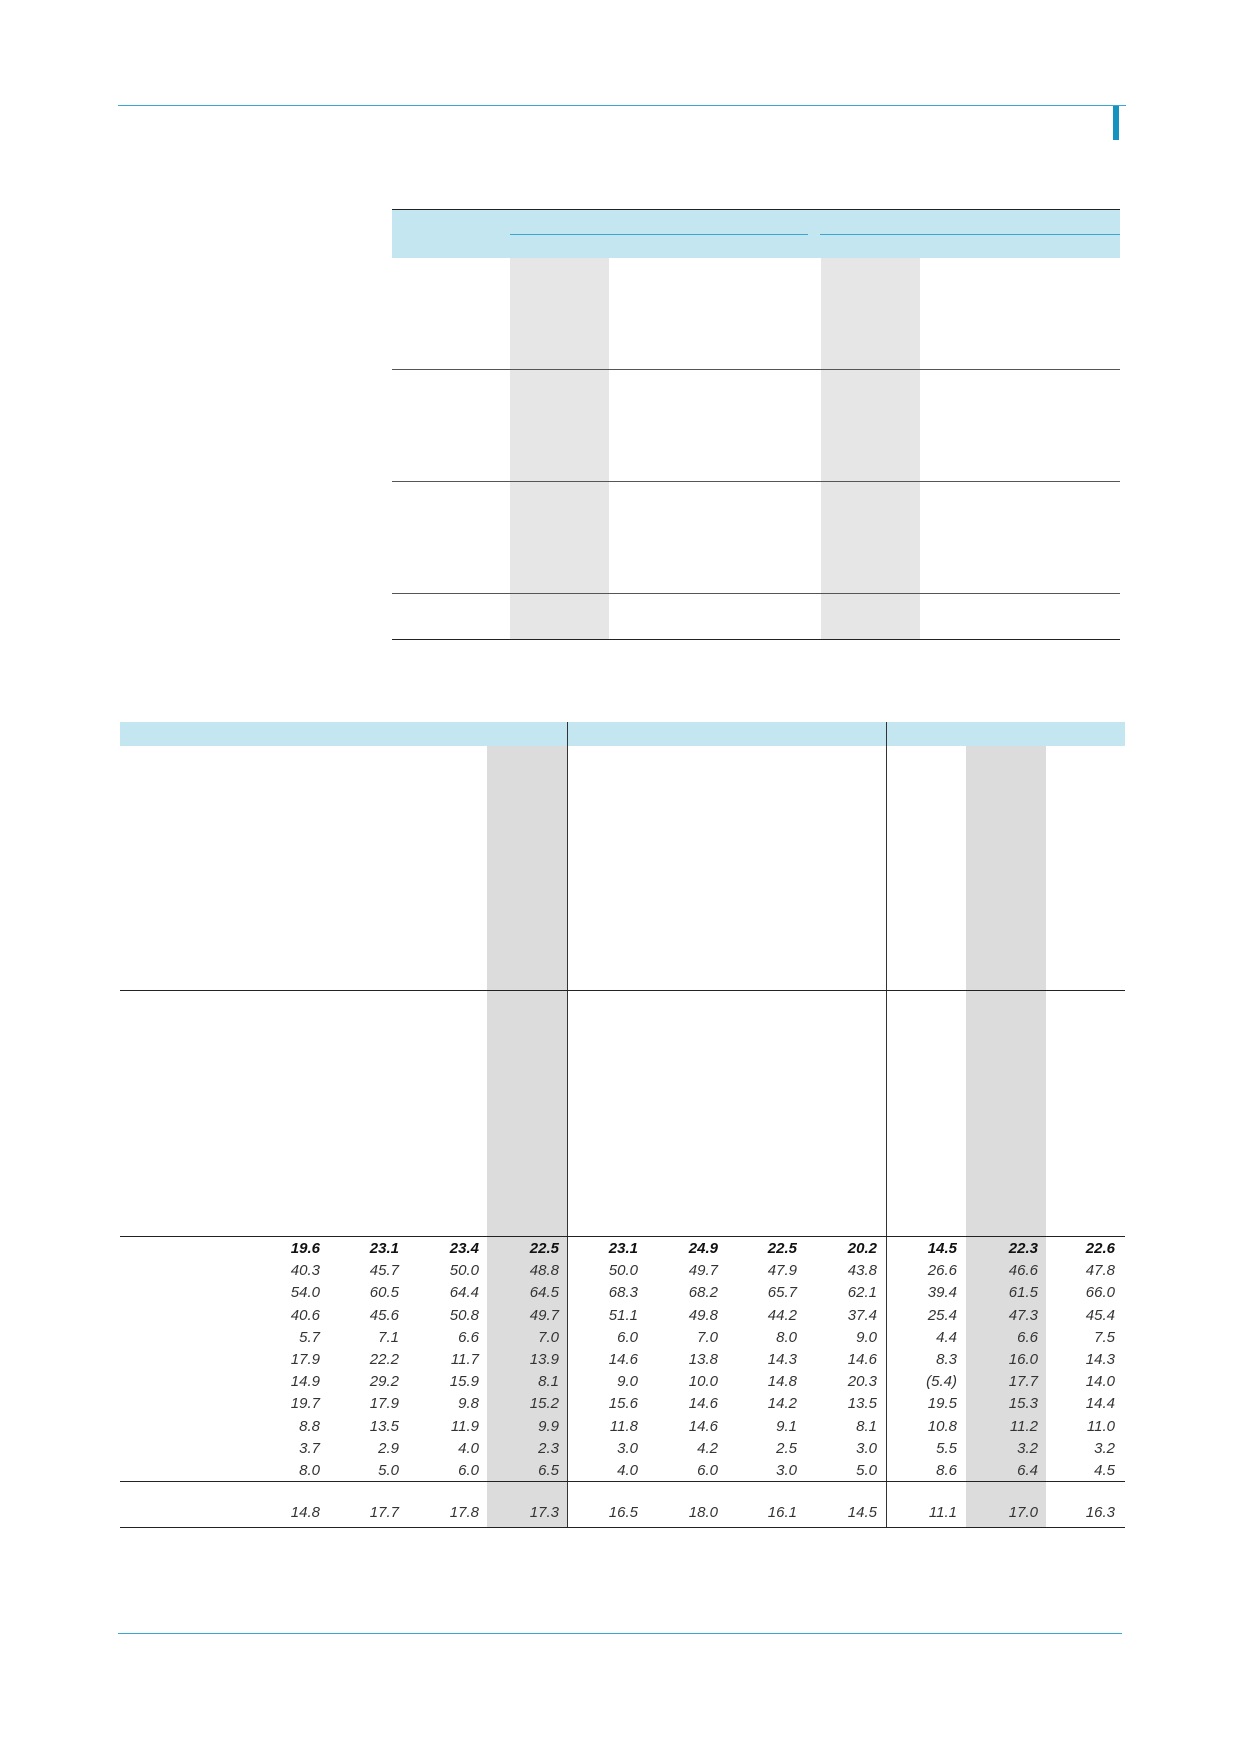  I want to click on table-cell: 26.6, so click(942, 1271).